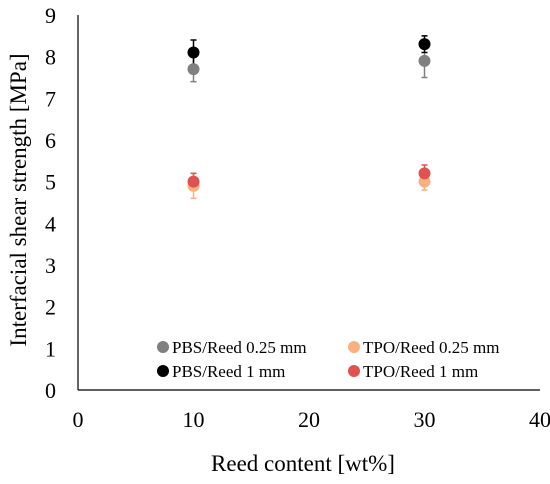  What do you see at coordinates (425, 419) in the screenshot?
I see `x-tick-label: 30` at bounding box center [425, 419].